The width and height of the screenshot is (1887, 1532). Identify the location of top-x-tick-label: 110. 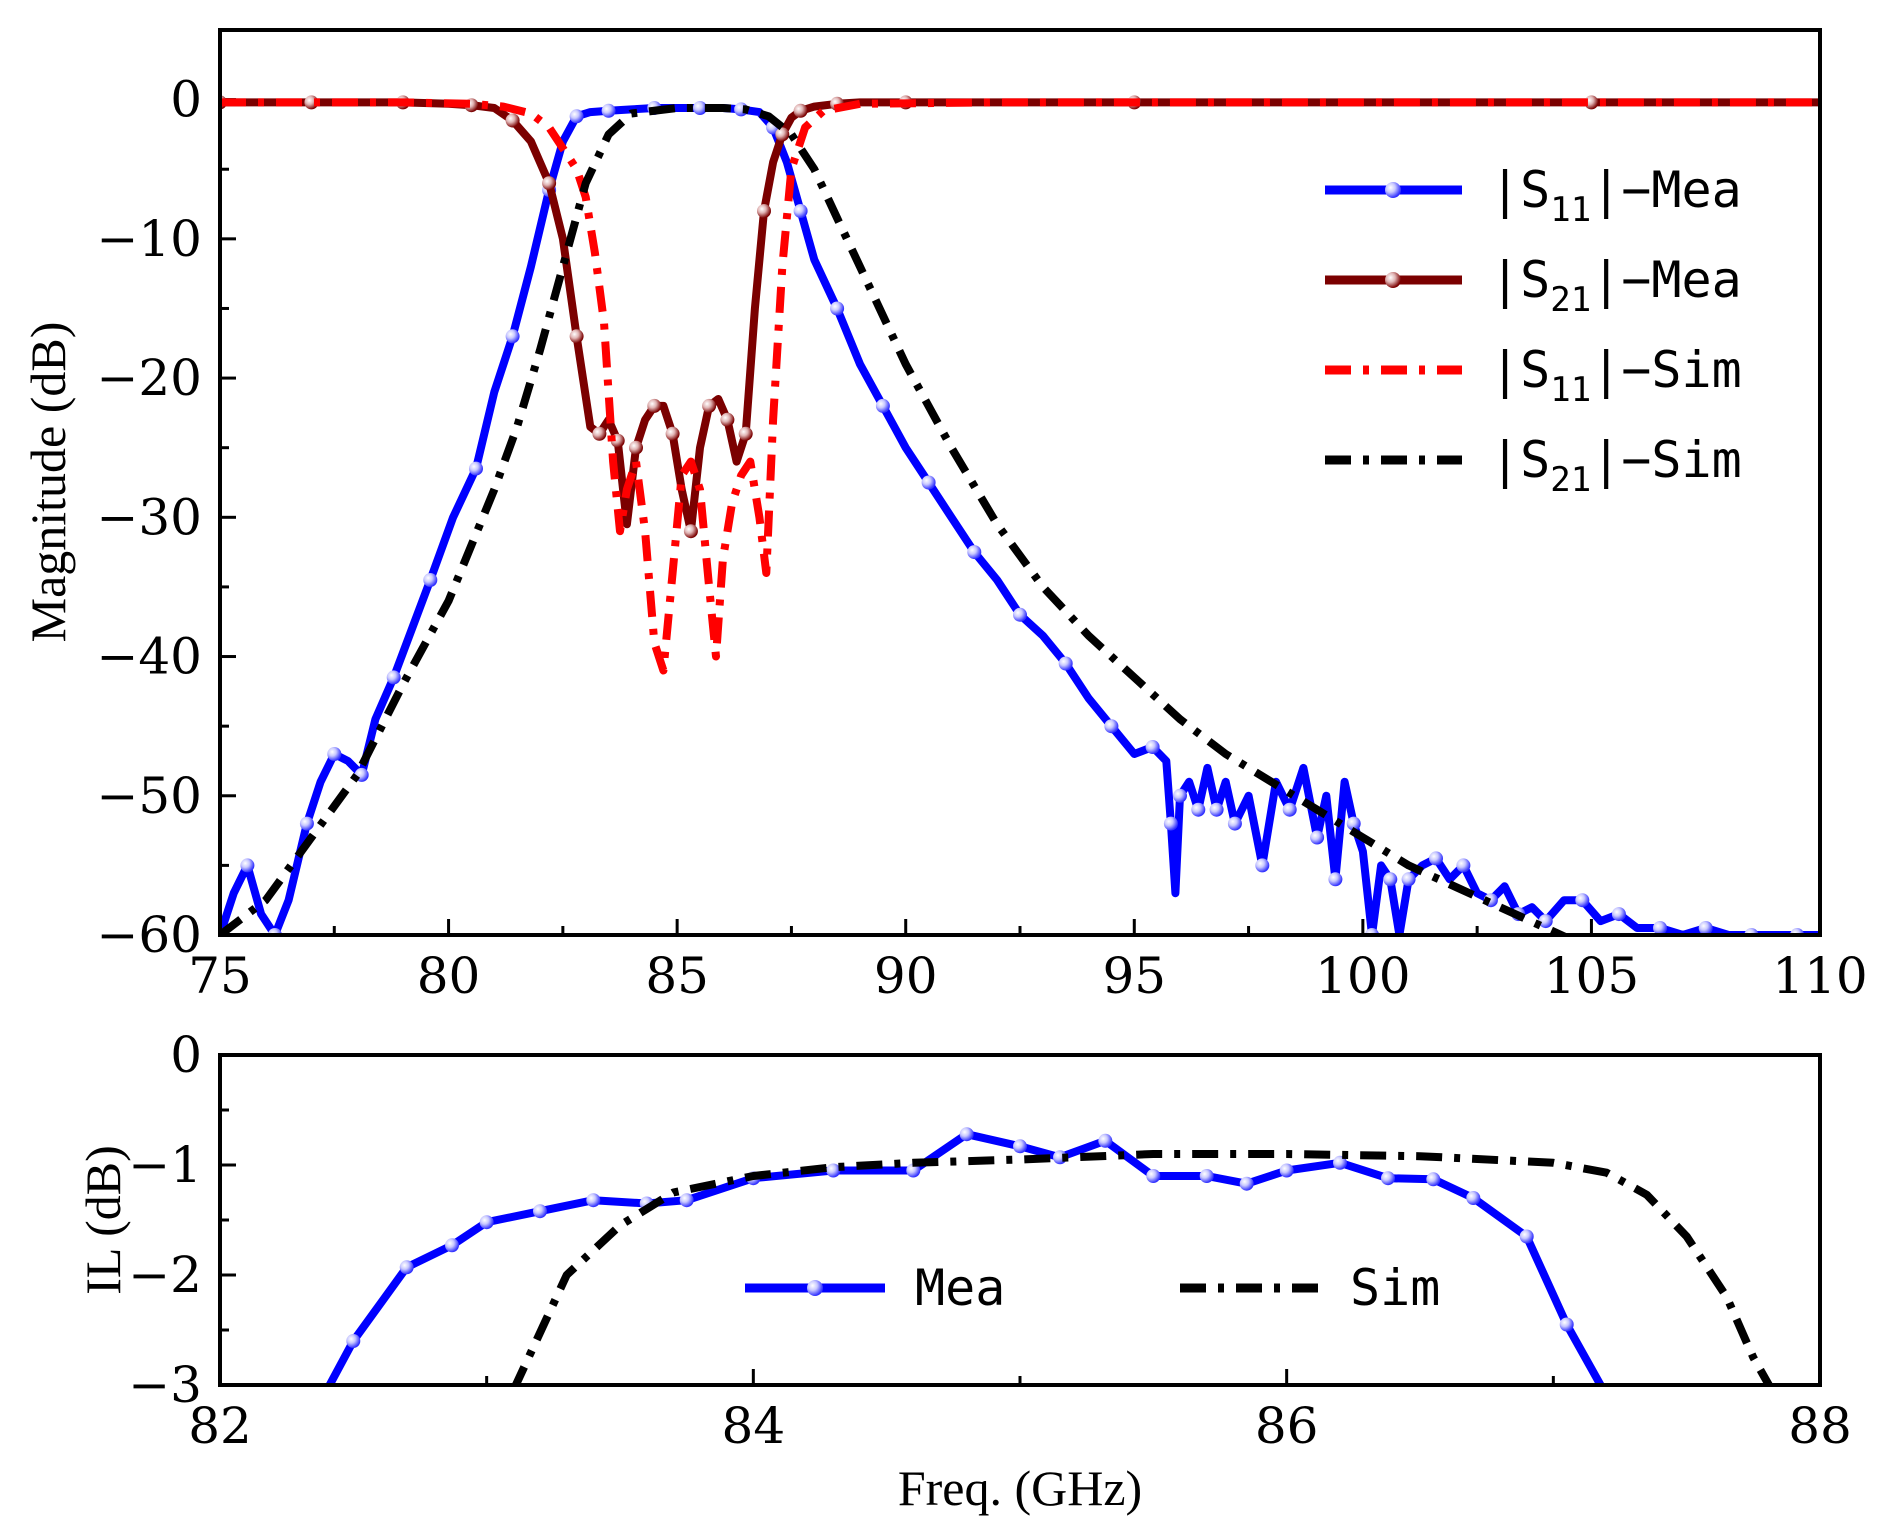
(1819, 976).